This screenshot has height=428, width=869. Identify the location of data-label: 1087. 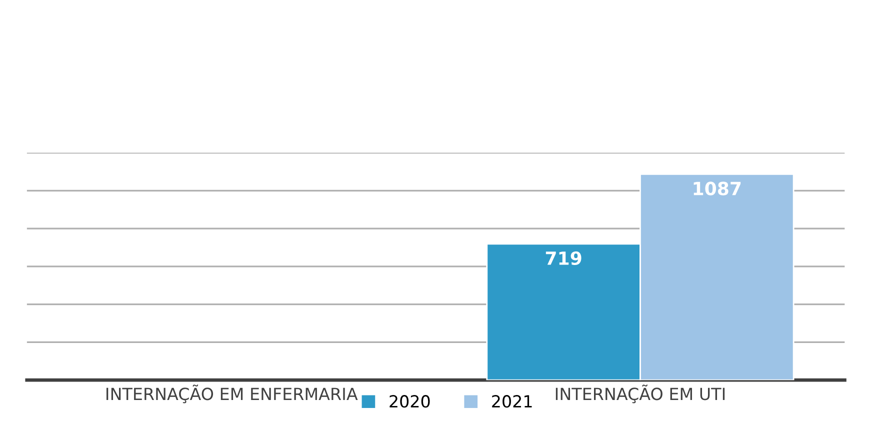
(717, 189).